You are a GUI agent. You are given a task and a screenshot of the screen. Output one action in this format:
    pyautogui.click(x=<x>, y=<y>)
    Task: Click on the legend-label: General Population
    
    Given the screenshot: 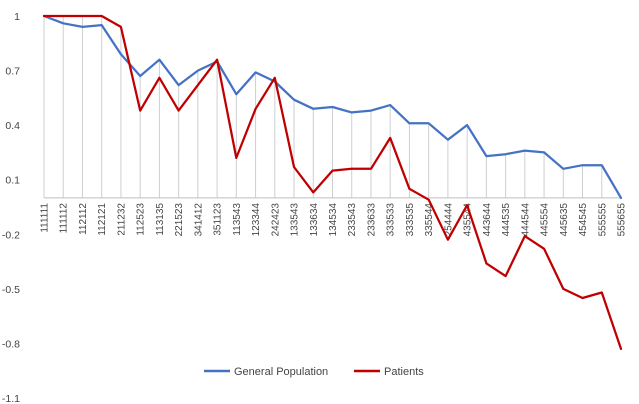 What is the action you would take?
    pyautogui.click(x=281, y=372)
    